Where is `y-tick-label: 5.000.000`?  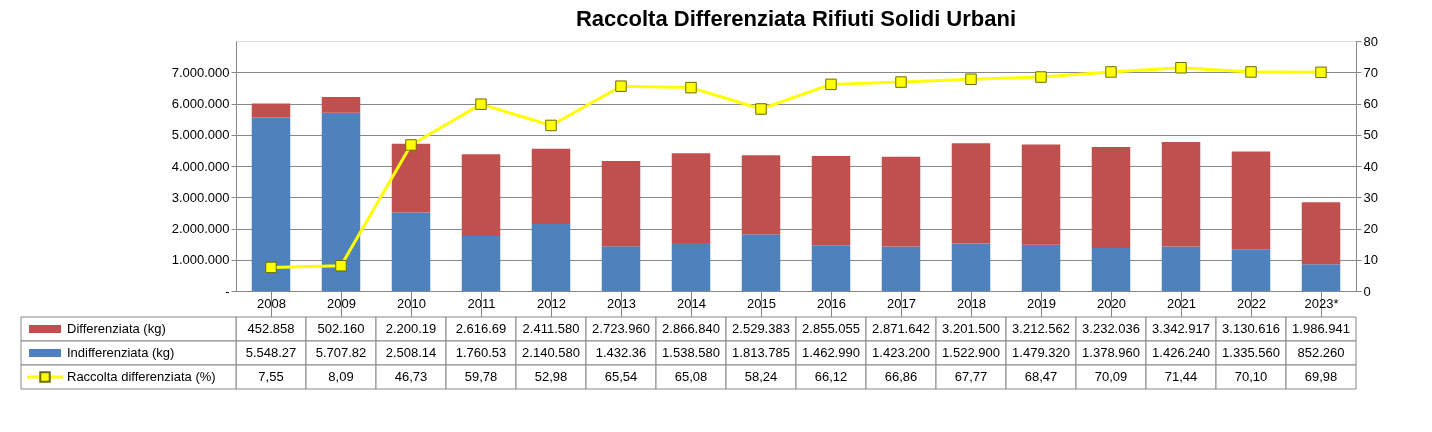 y-tick-label: 5.000.000 is located at coordinates (200, 135).